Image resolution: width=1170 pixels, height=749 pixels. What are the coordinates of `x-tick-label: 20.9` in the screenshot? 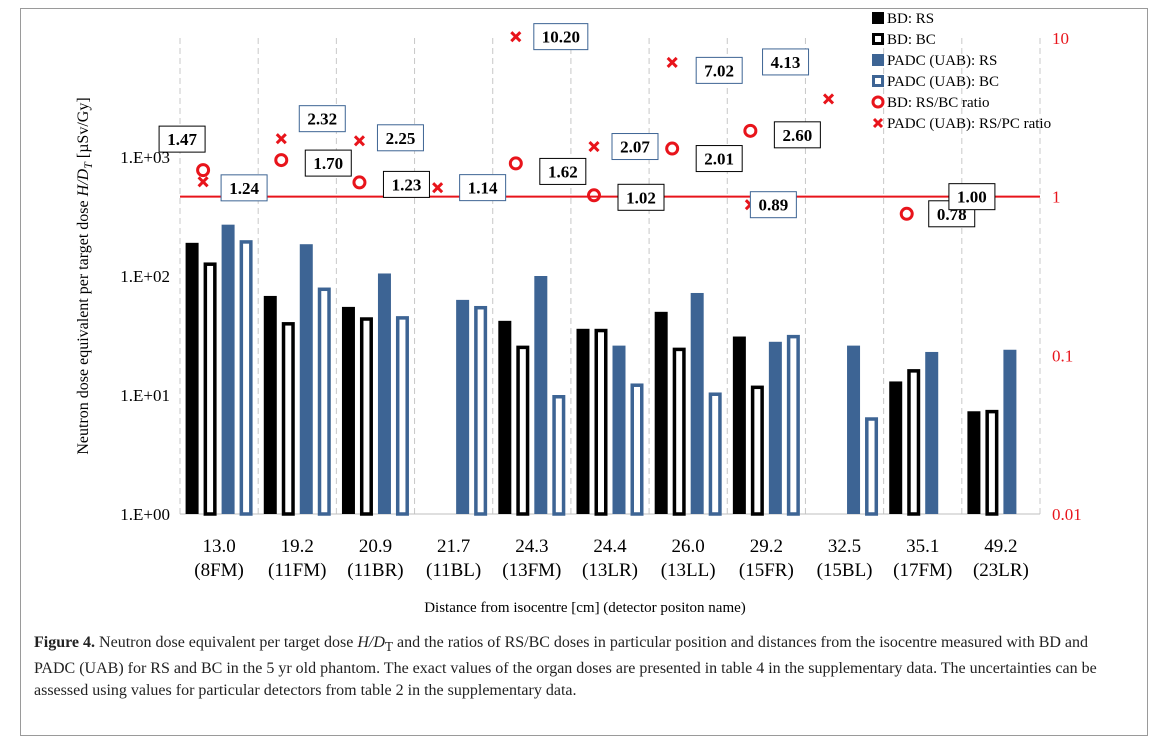 It's located at (375, 546).